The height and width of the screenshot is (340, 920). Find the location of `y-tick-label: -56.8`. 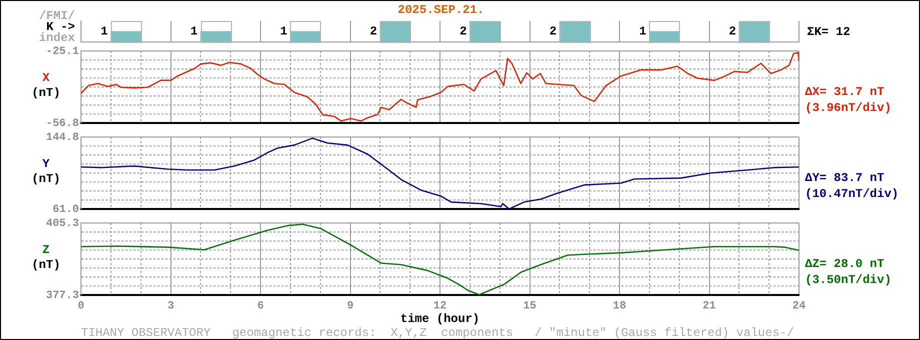

y-tick-label: -56.8 is located at coordinates (63, 124).